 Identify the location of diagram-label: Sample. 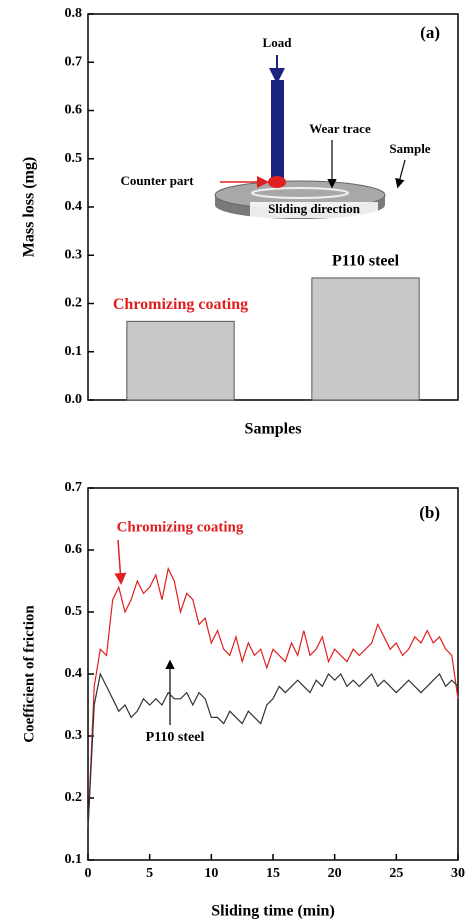
(409, 148).